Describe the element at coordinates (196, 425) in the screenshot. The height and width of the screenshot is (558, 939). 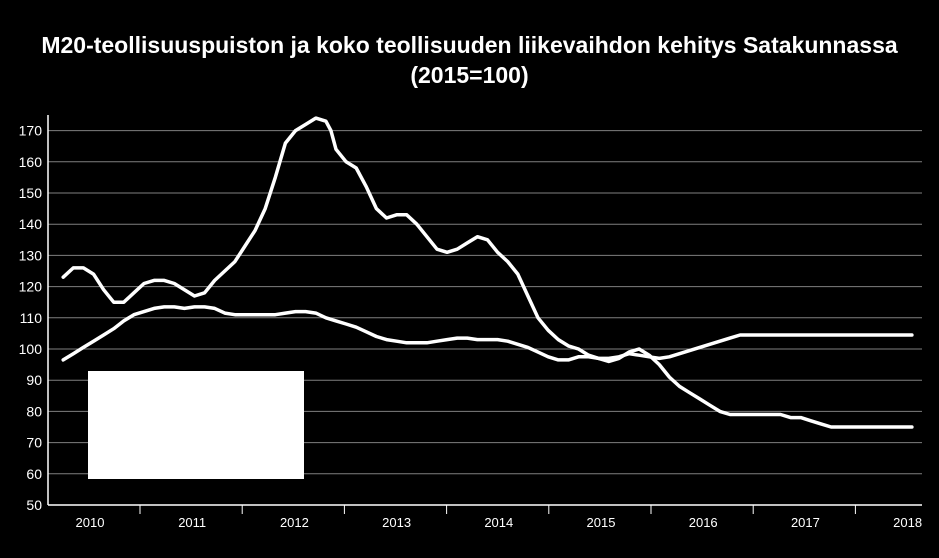
I see `legend-box` at that location.